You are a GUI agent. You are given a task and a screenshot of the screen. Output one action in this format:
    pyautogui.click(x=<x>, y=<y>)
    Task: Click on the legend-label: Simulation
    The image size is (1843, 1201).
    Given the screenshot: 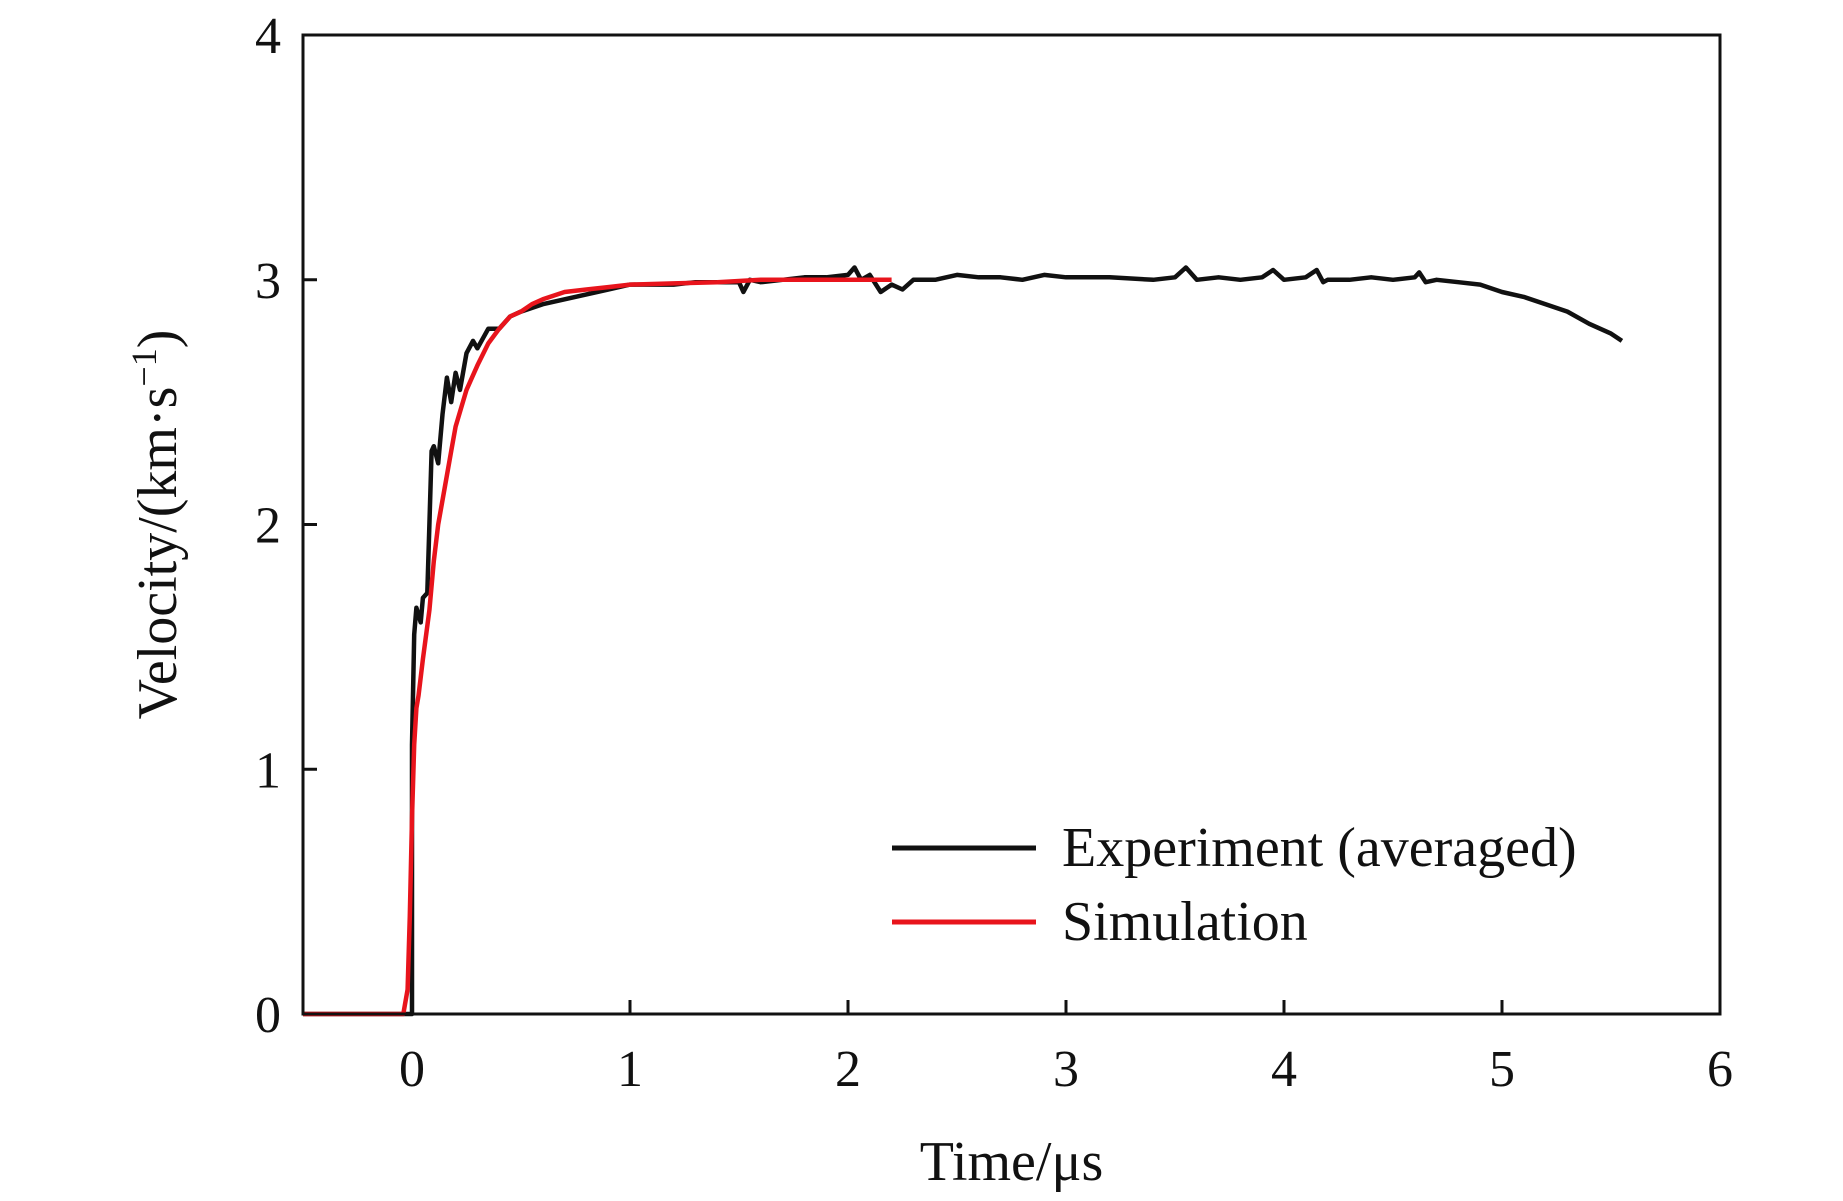 What is the action you would take?
    pyautogui.click(x=1185, y=922)
    